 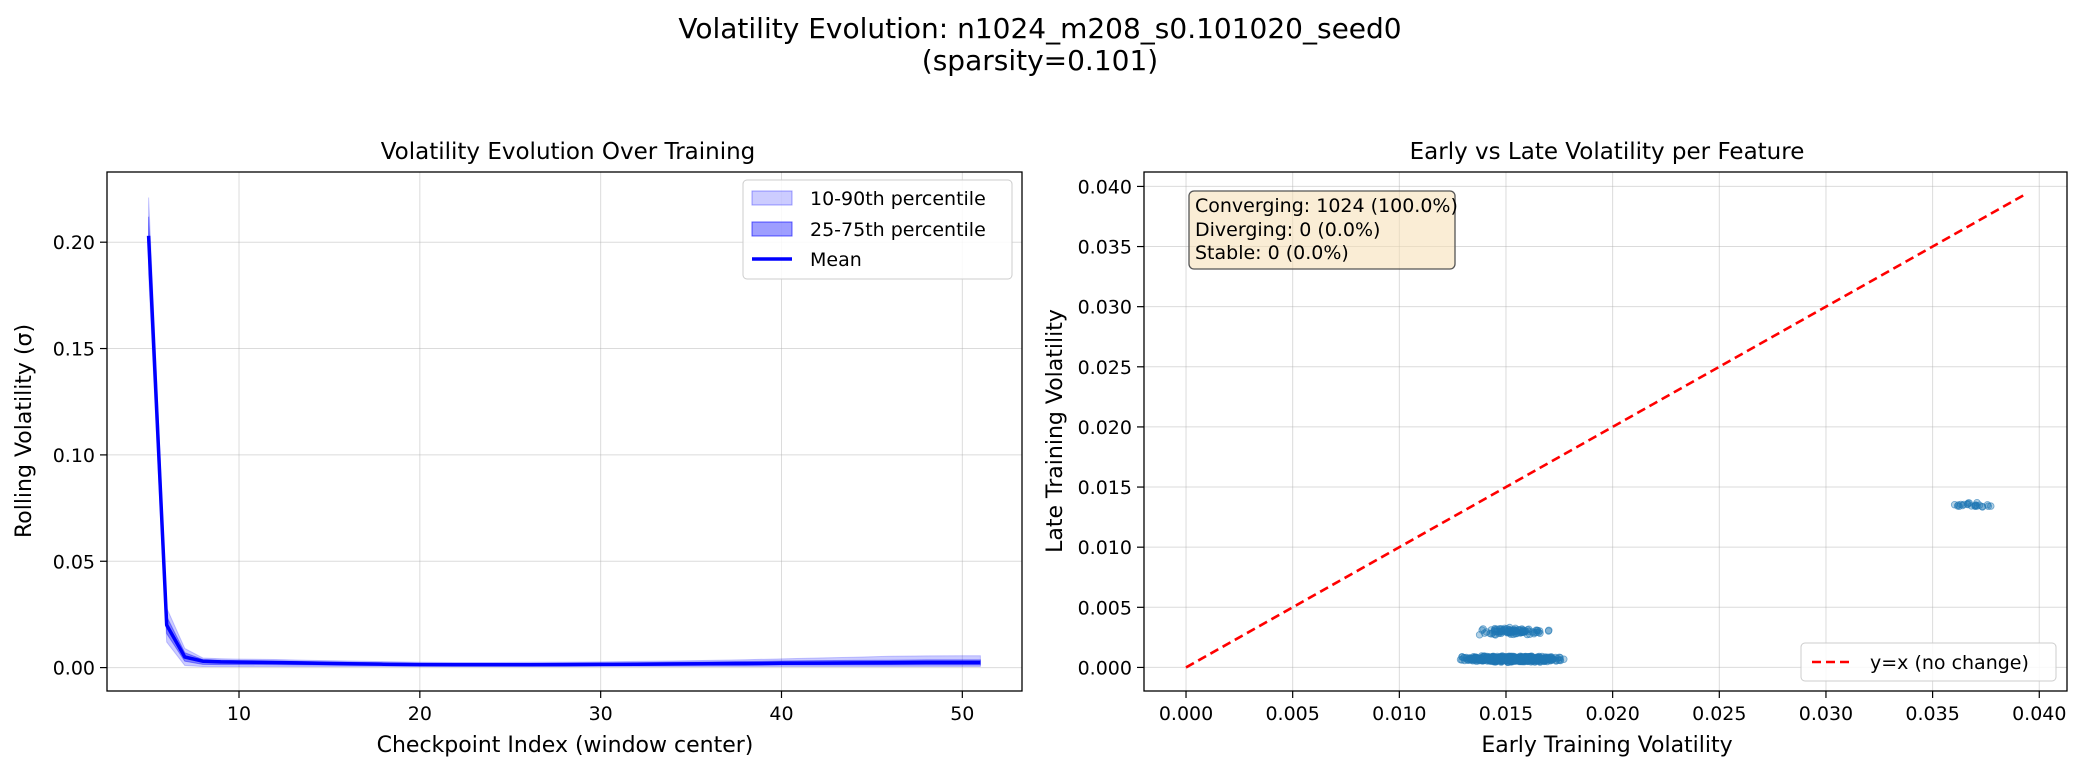 I want to click on right-xlabel: Early Training Volatility, so click(x=1606, y=745).